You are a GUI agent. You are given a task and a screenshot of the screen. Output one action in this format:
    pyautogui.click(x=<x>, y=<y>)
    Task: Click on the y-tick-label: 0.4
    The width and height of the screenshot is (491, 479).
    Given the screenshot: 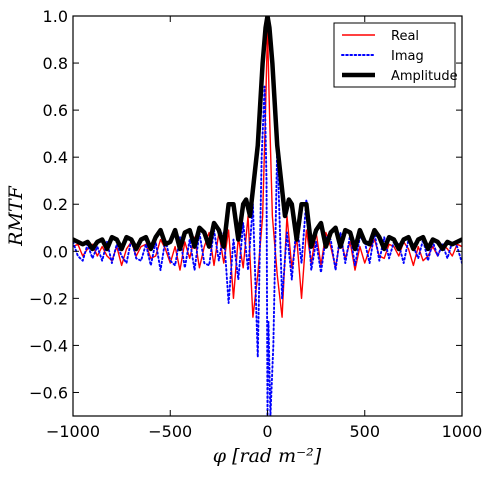 What is the action you would take?
    pyautogui.click(x=55, y=157)
    